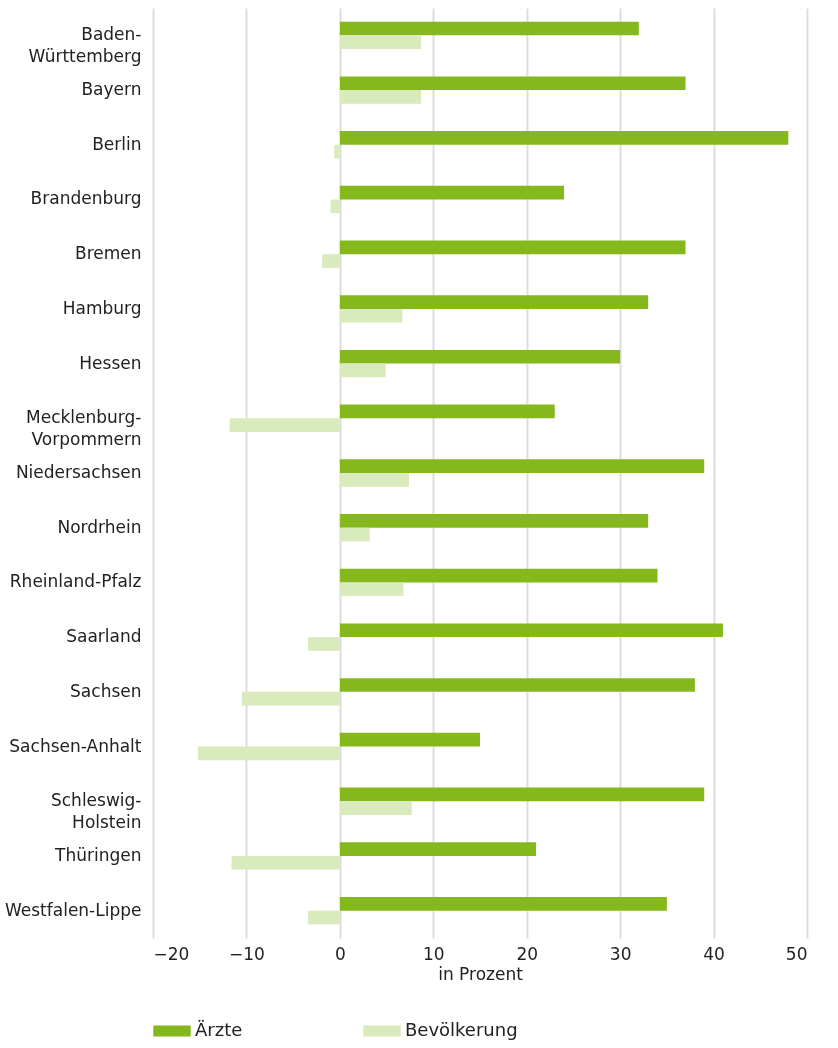 Image resolution: width=838 pixels, height=1048 pixels. What do you see at coordinates (461, 1029) in the screenshot?
I see `legend-label: Bevölkerung` at bounding box center [461, 1029].